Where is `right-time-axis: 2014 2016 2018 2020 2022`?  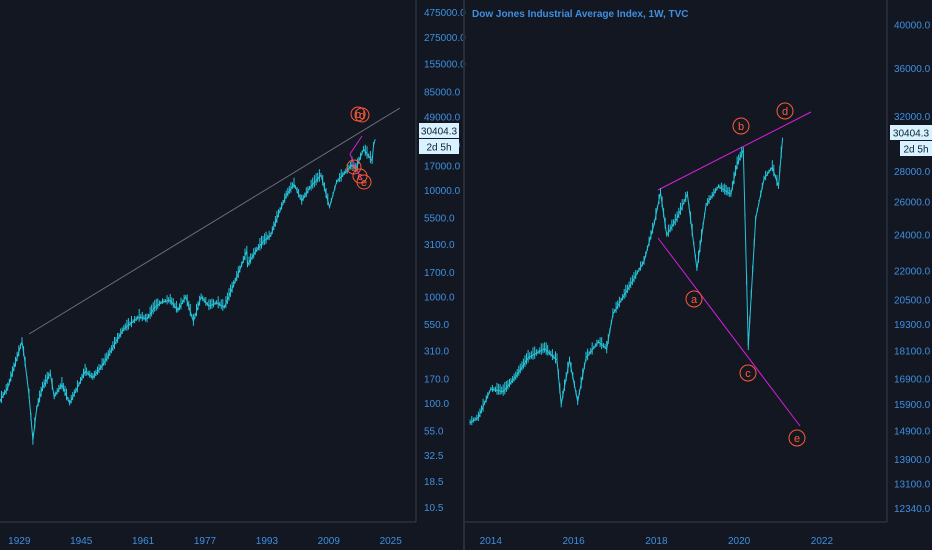
right-time-axis: 2014 2016 2018 2020 2022 is located at coordinates (657, 541).